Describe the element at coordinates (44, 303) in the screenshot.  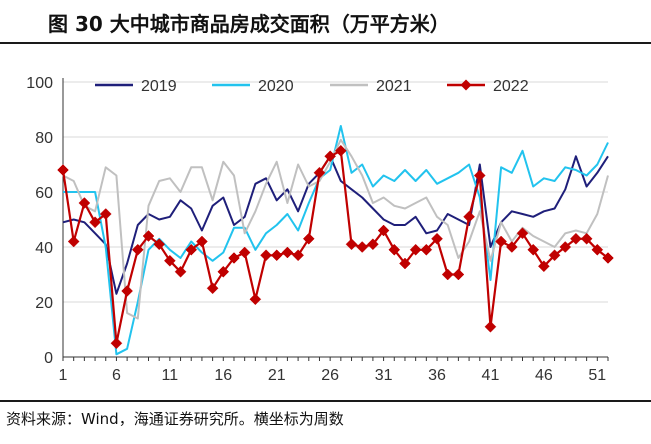
I see `y-tick-label: 20` at that location.